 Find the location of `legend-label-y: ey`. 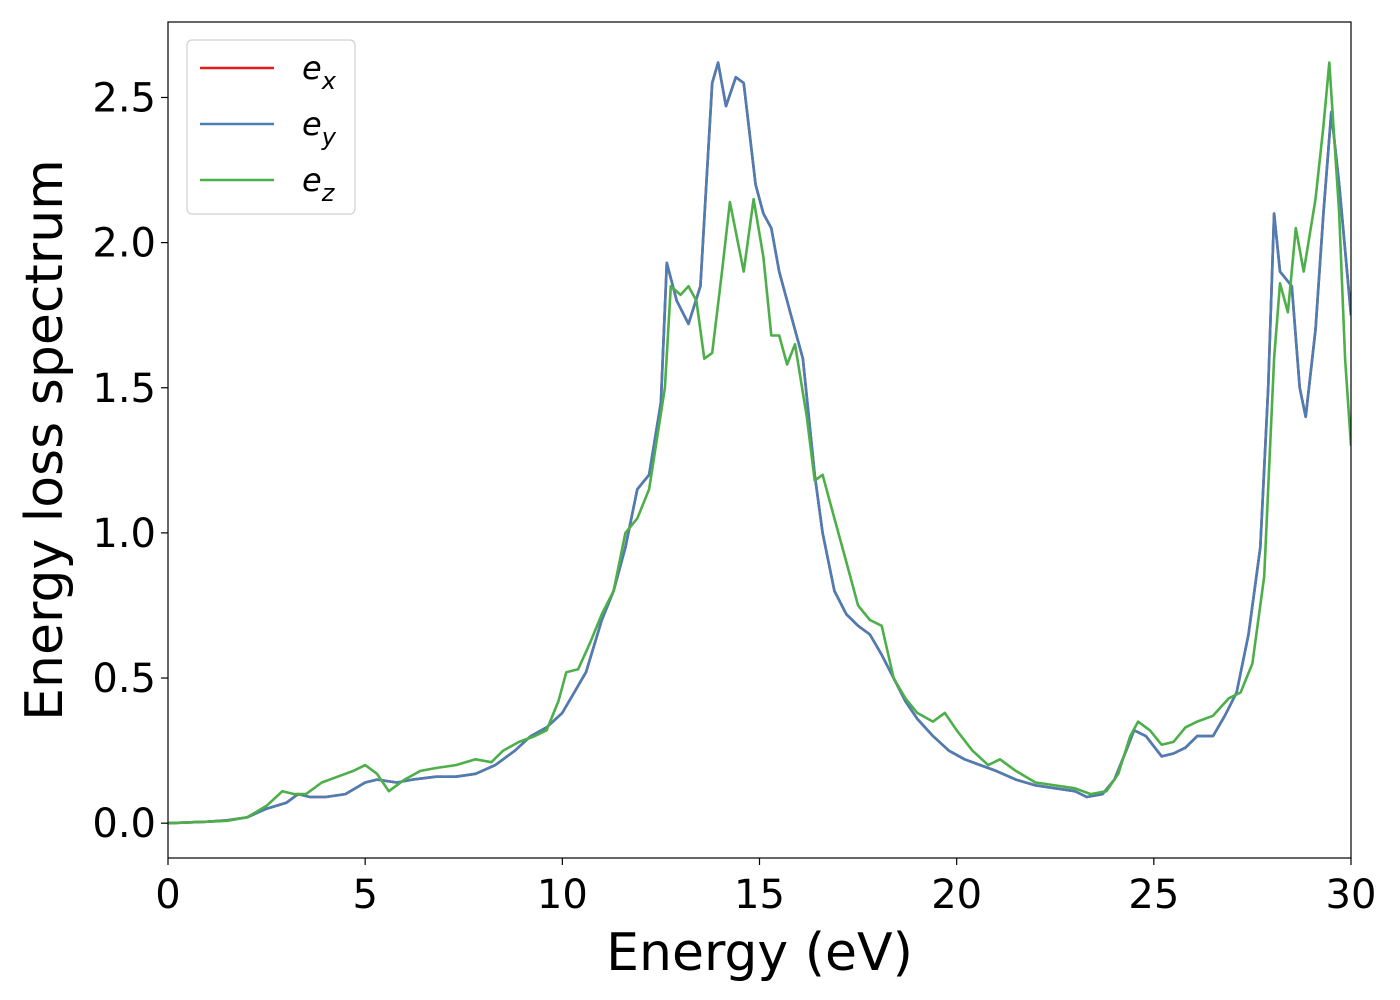

legend-label-y: ey is located at coordinates (319, 128).